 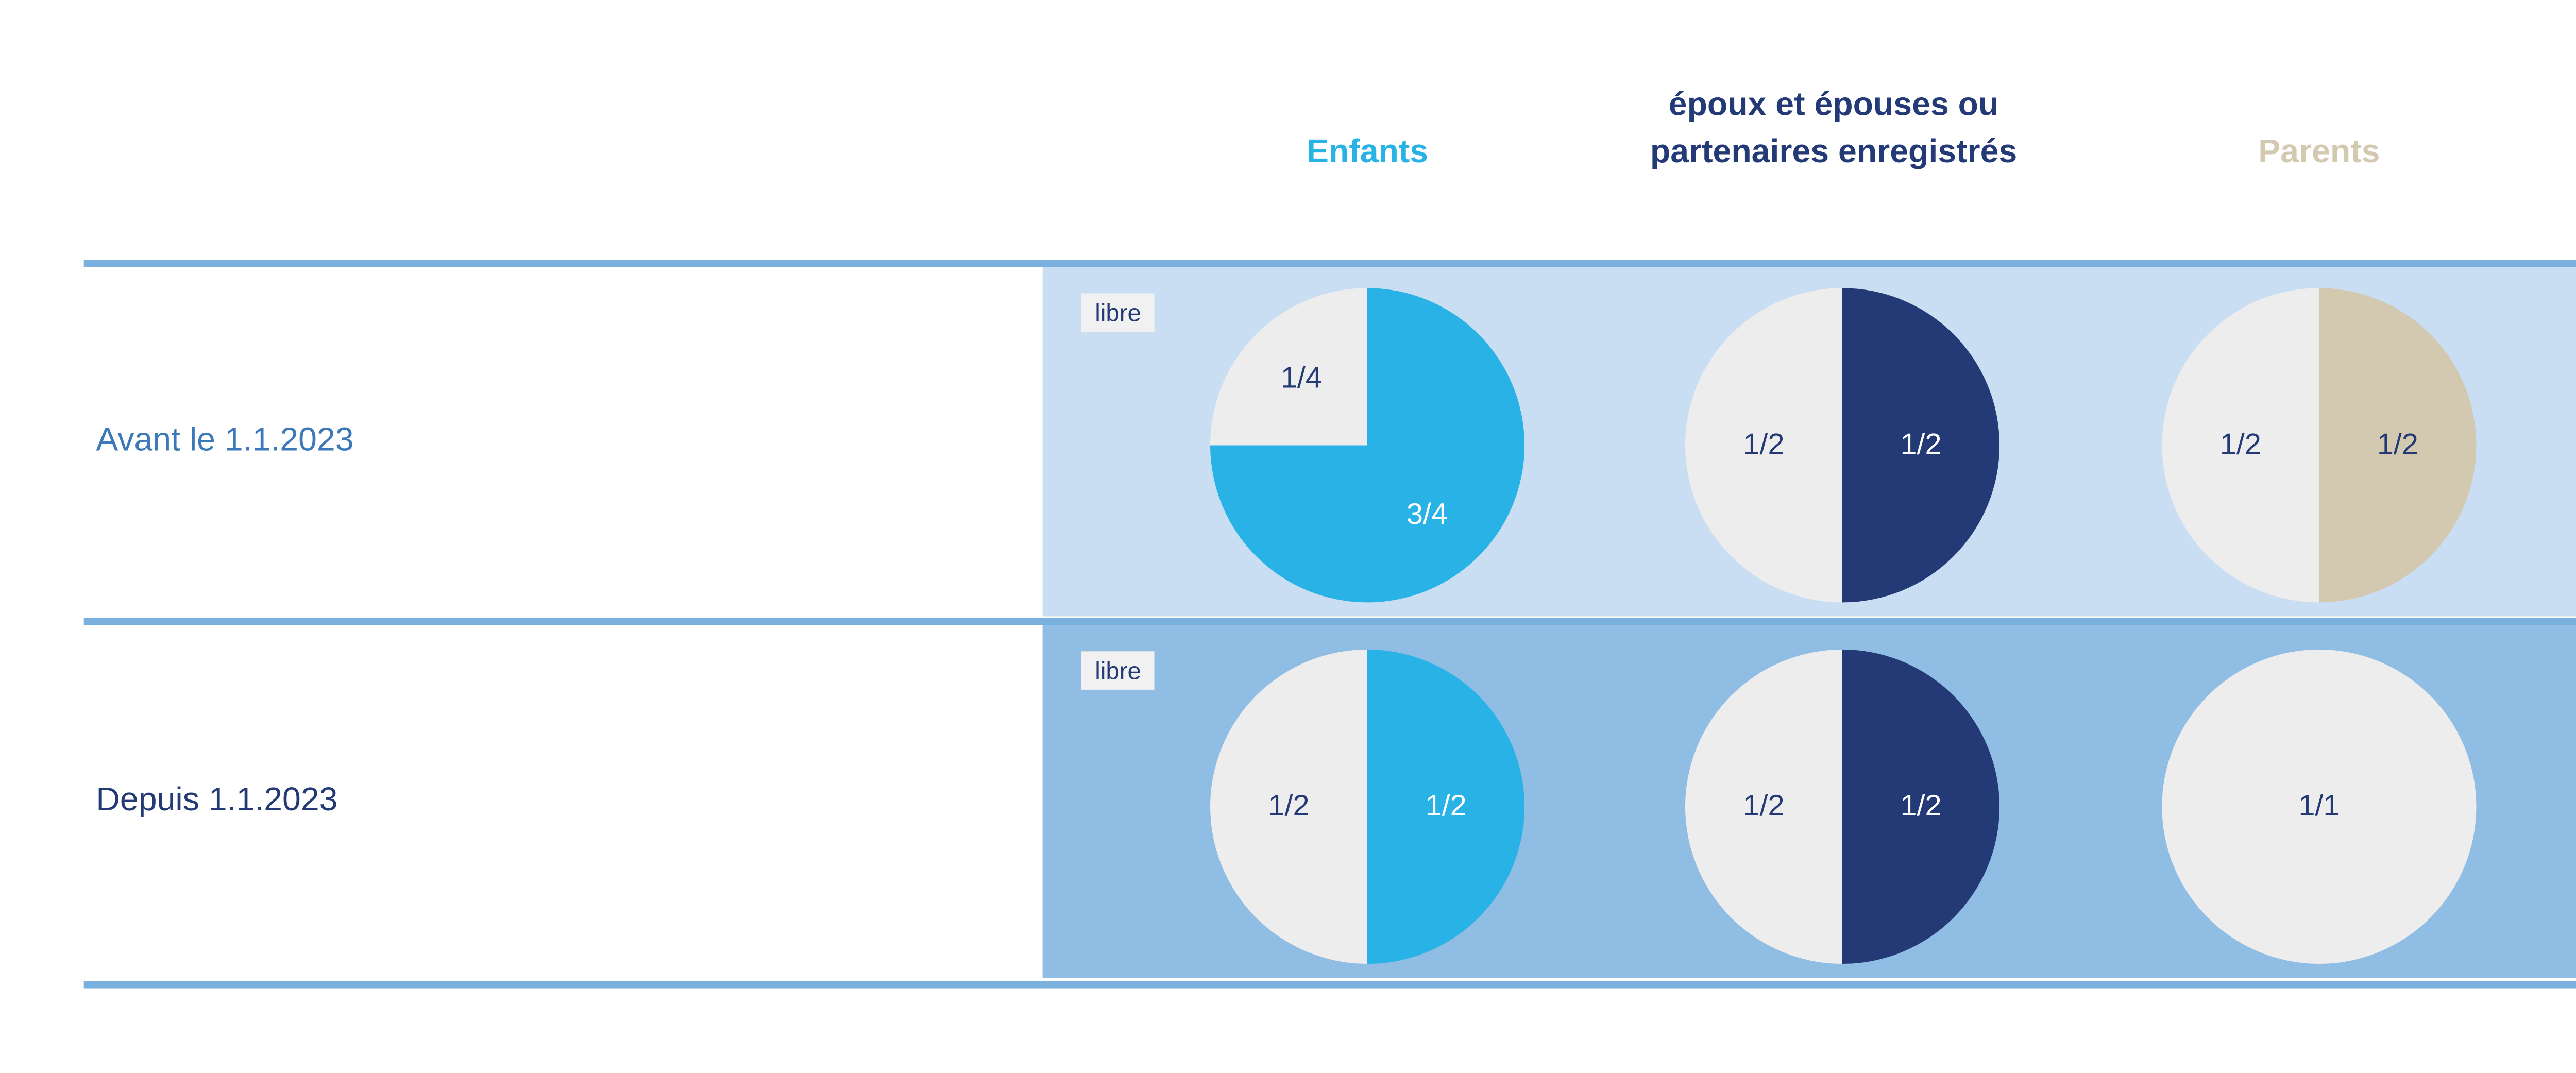 What do you see at coordinates (1329, 263) in the screenshot?
I see `divider-top` at bounding box center [1329, 263].